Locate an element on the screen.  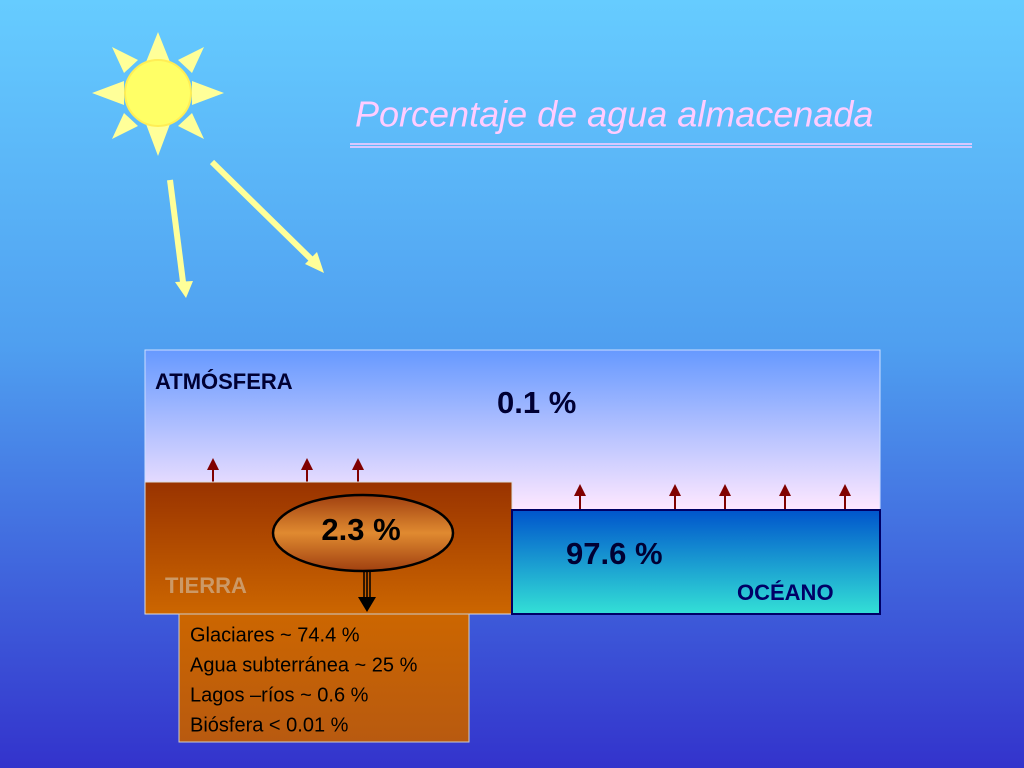
breakdown-item: Lagos –ríos ~ 0.6 % is located at coordinates (279, 695).